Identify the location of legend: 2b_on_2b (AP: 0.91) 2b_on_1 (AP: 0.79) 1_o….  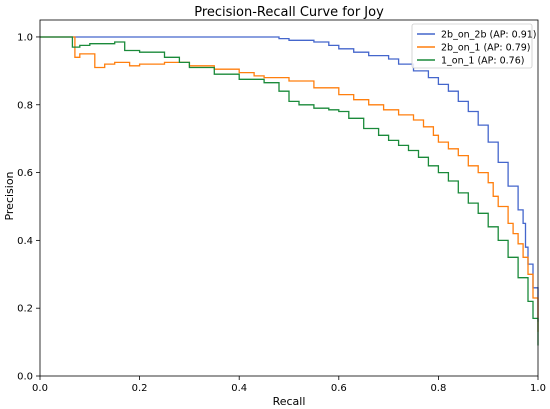
(474, 46).